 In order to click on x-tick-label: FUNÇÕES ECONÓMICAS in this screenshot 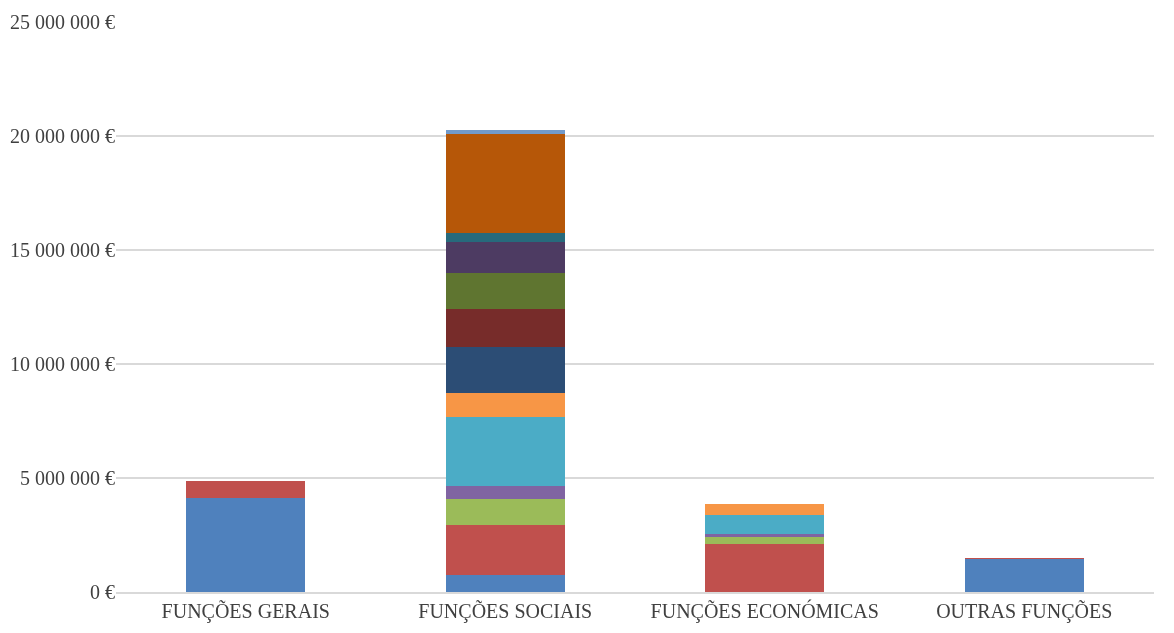, I will do `click(764, 611)`.